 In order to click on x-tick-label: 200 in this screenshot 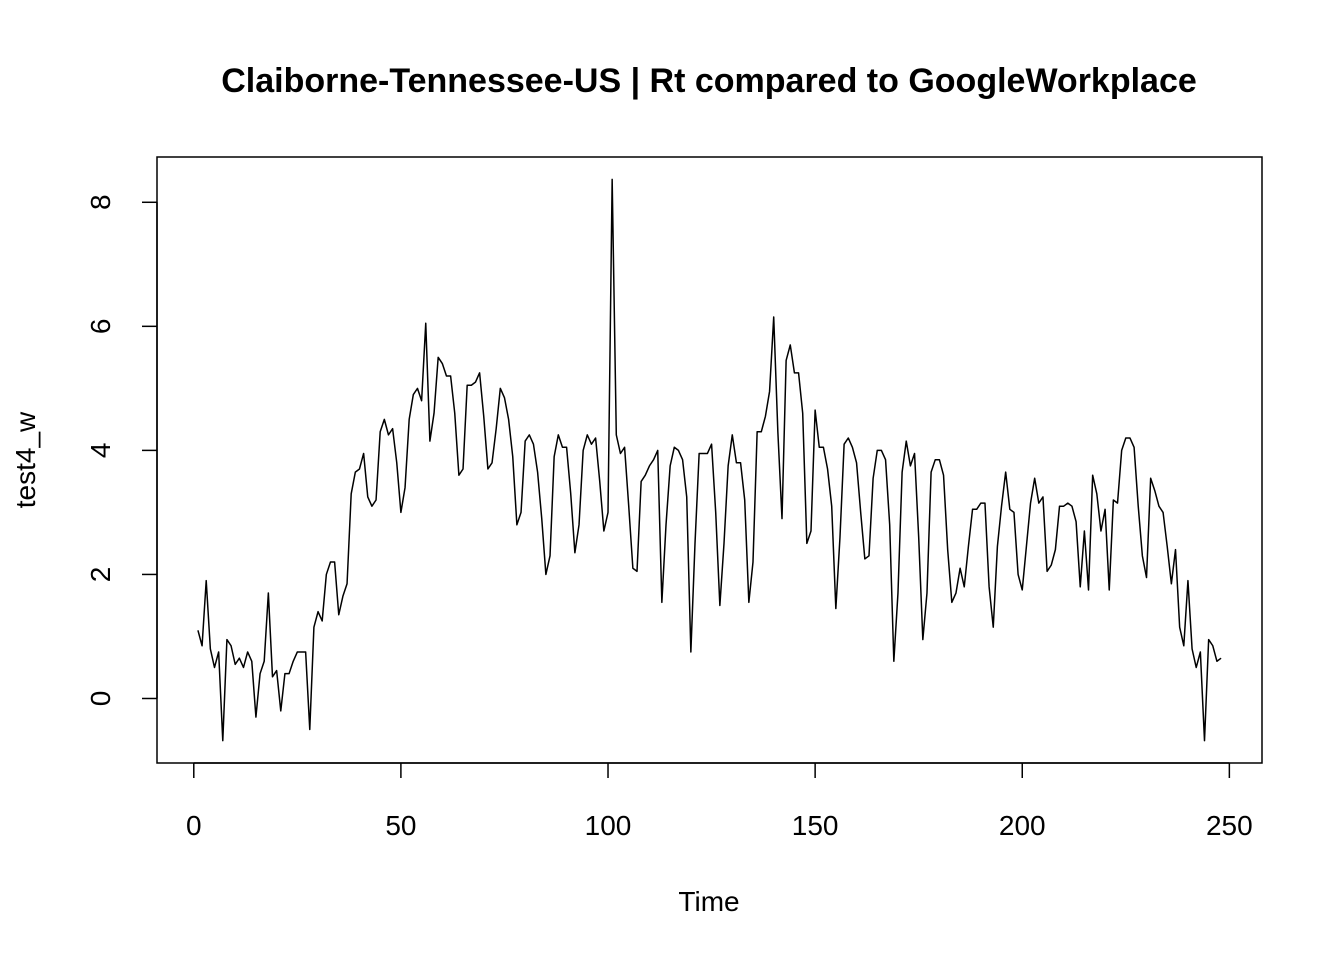, I will do `click(1022, 825)`.